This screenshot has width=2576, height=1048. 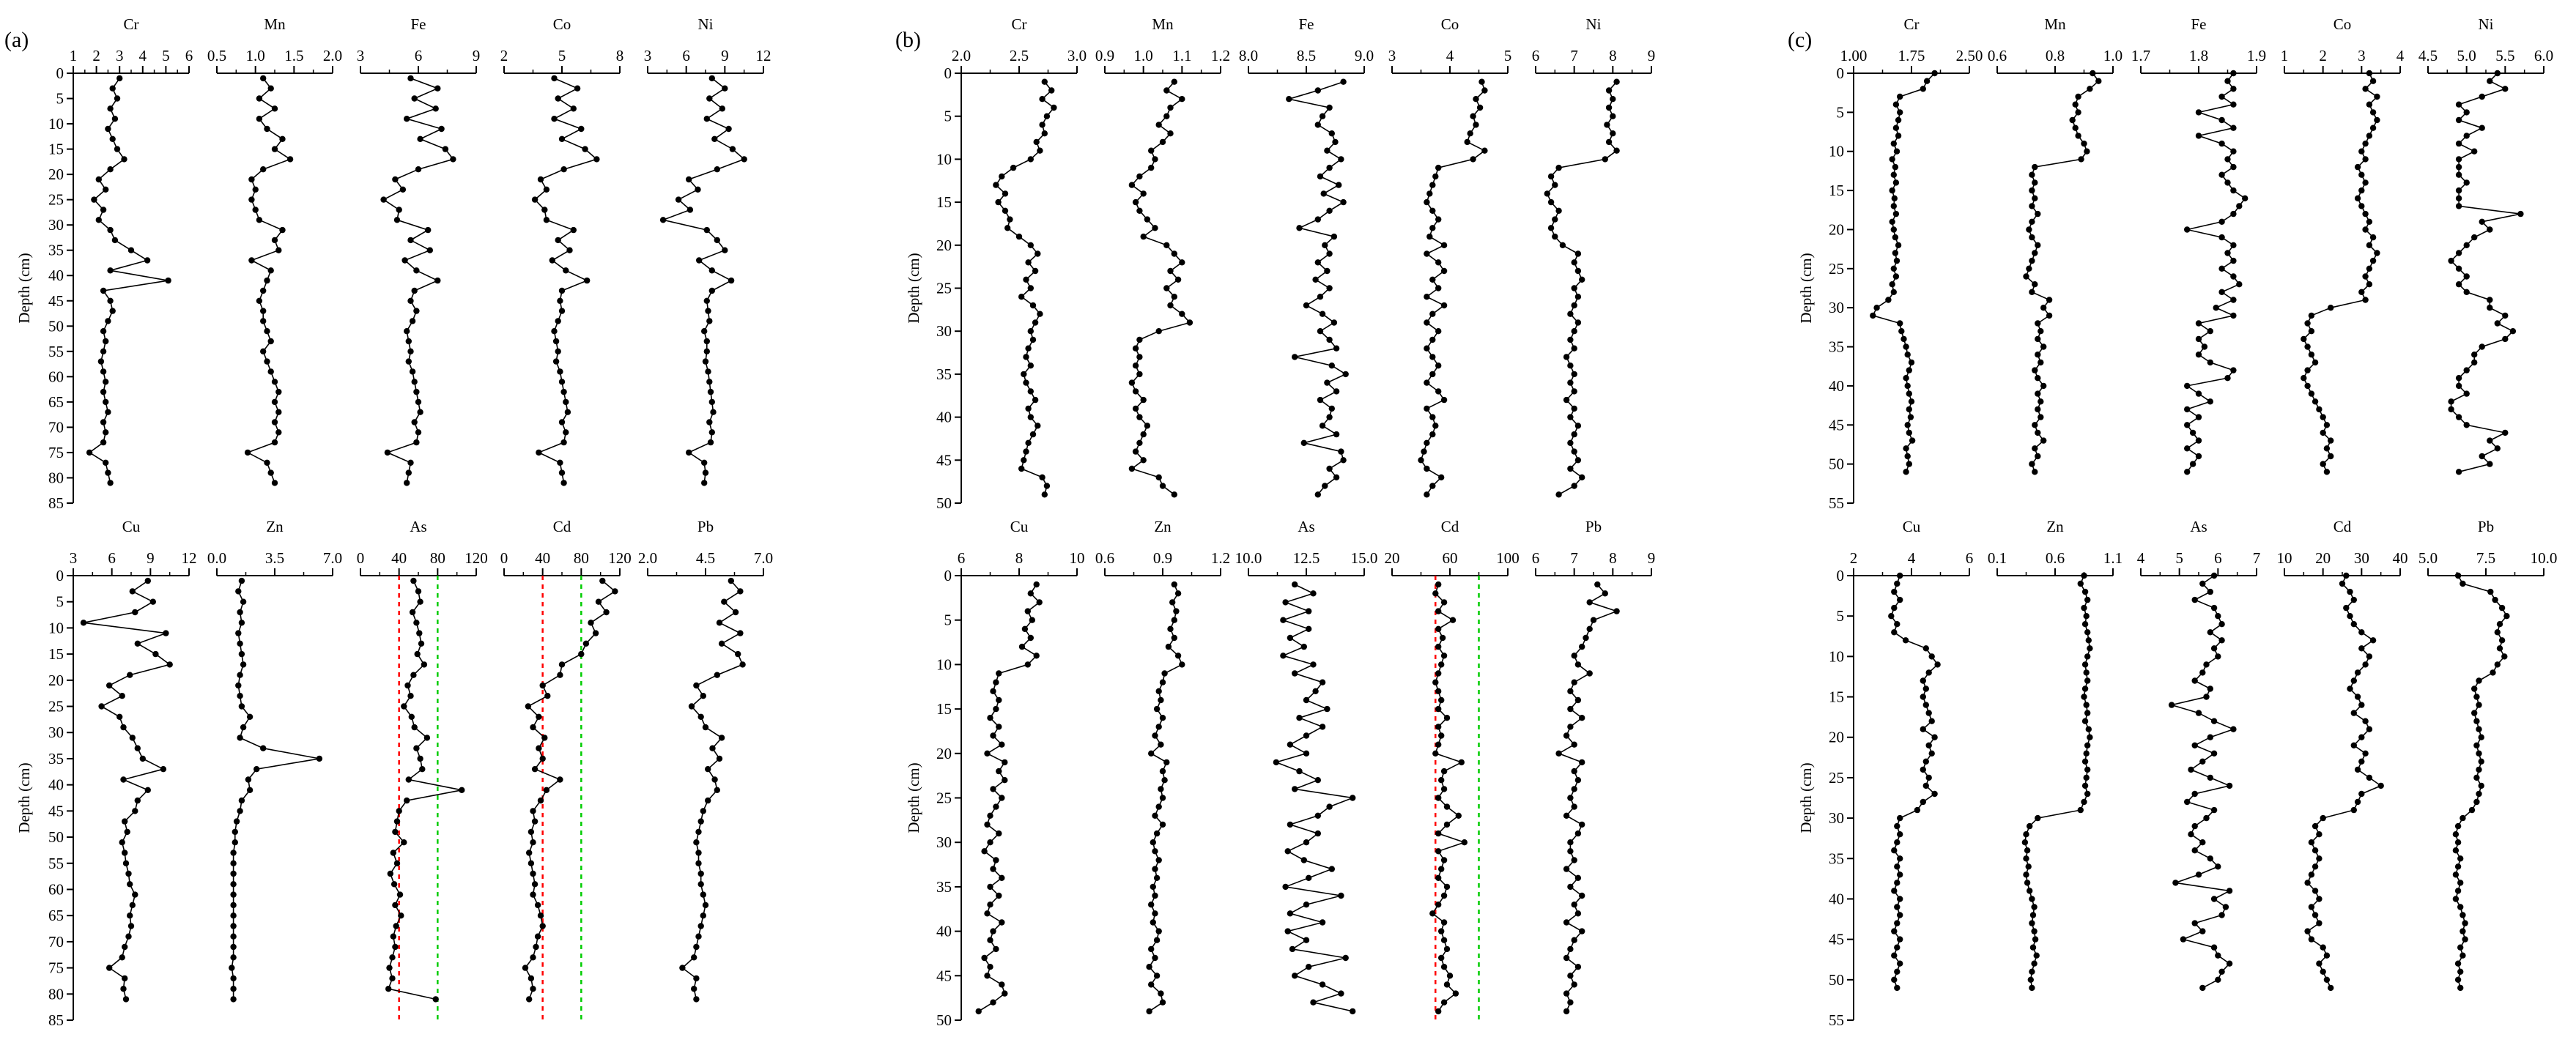 I want to click on x-tick-label: 2.50, so click(x=1969, y=55).